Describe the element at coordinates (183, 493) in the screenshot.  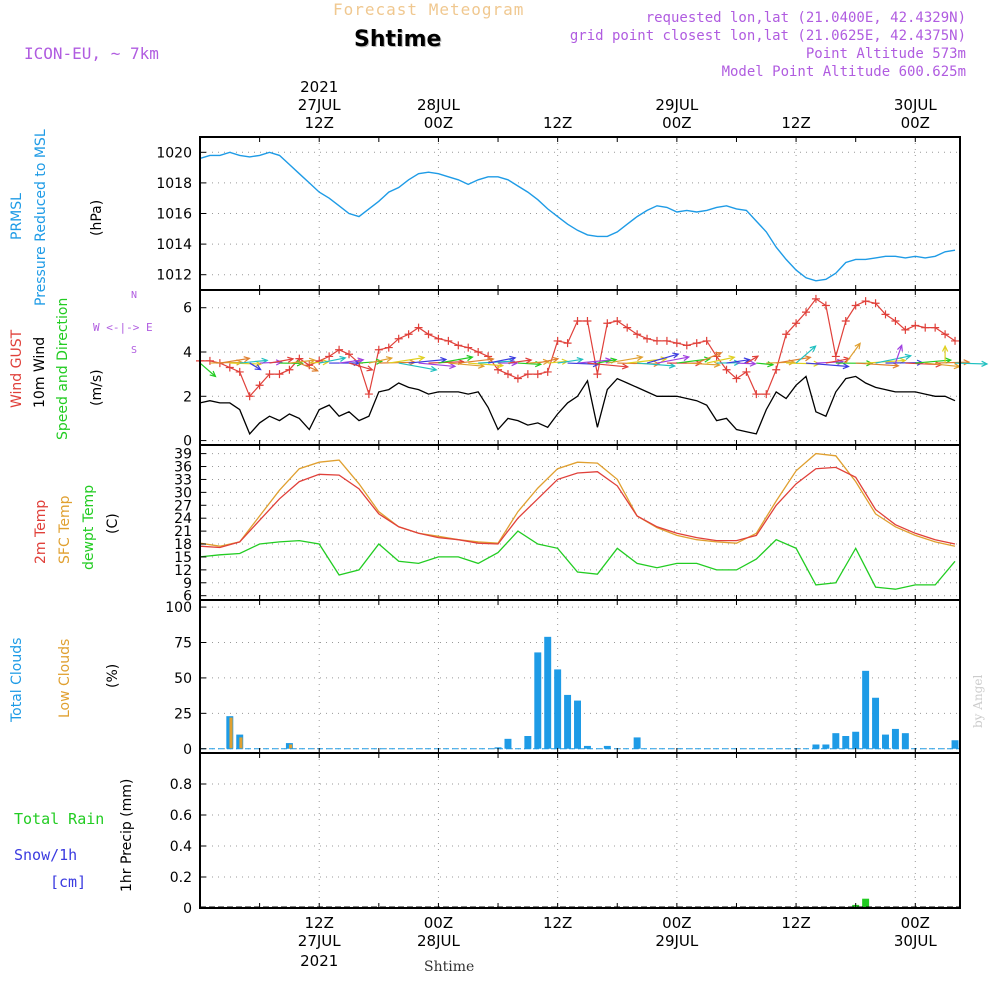
I see `y-tick-label: 30` at that location.